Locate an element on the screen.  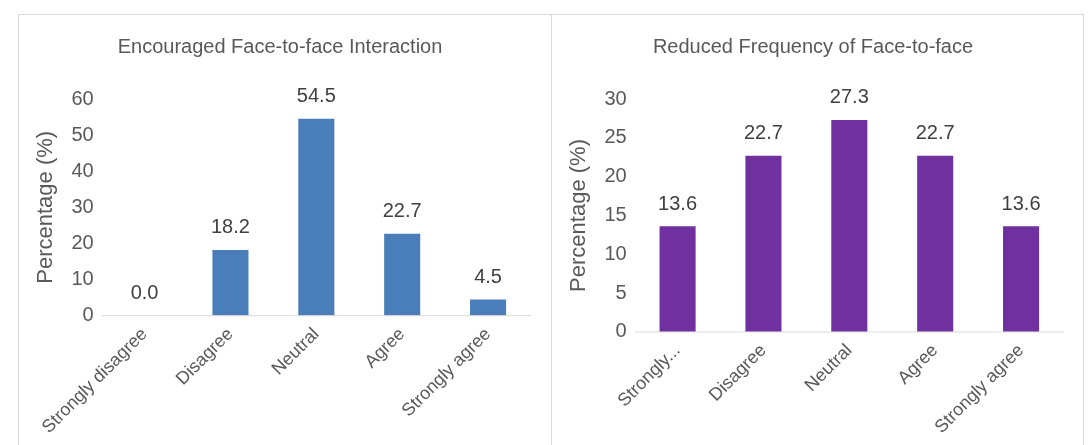
y-tick-label: 5 is located at coordinates (621, 291).